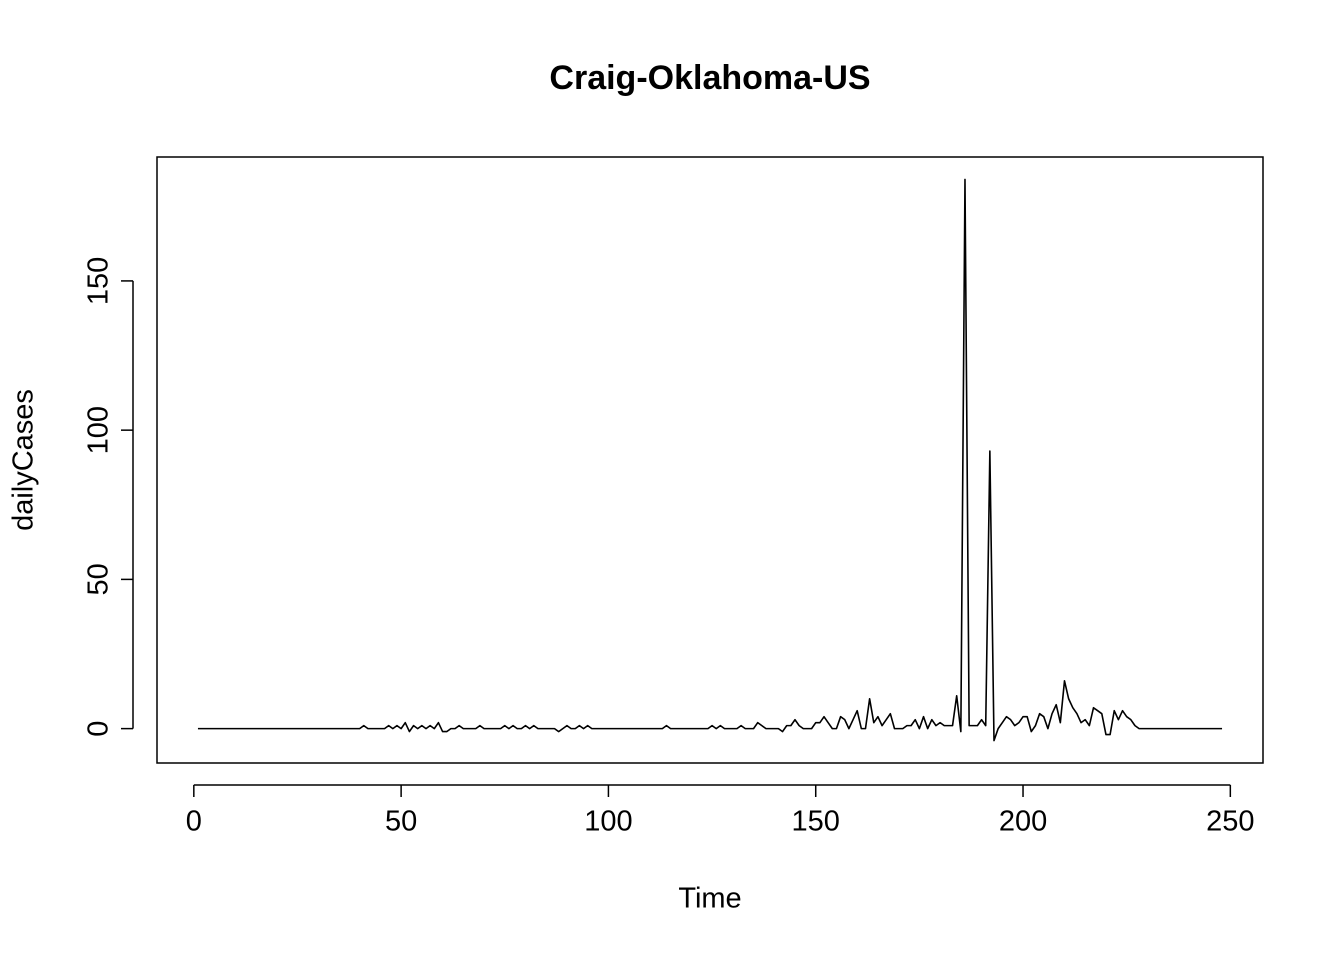  I want to click on chart-title: Craig-Oklahoma-US, so click(709, 78).